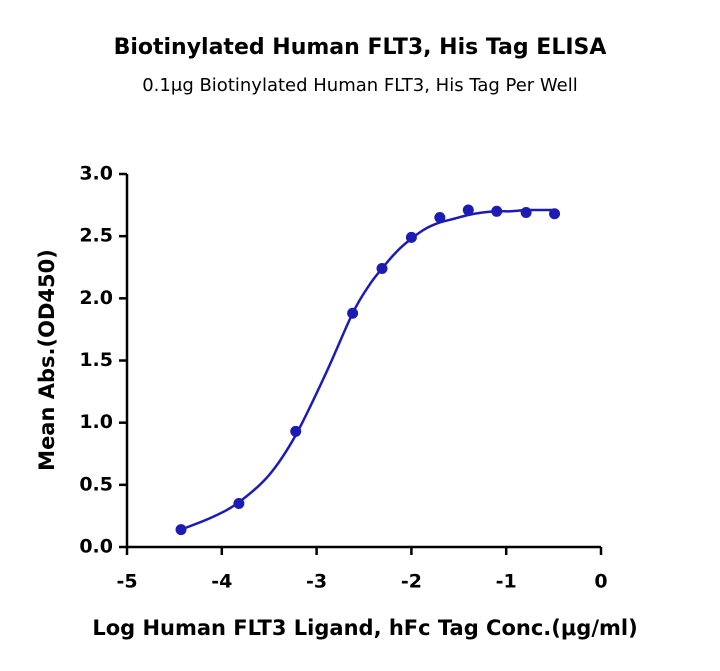  What do you see at coordinates (96, 174) in the screenshot?
I see `y-tick-label: 3.0` at bounding box center [96, 174].